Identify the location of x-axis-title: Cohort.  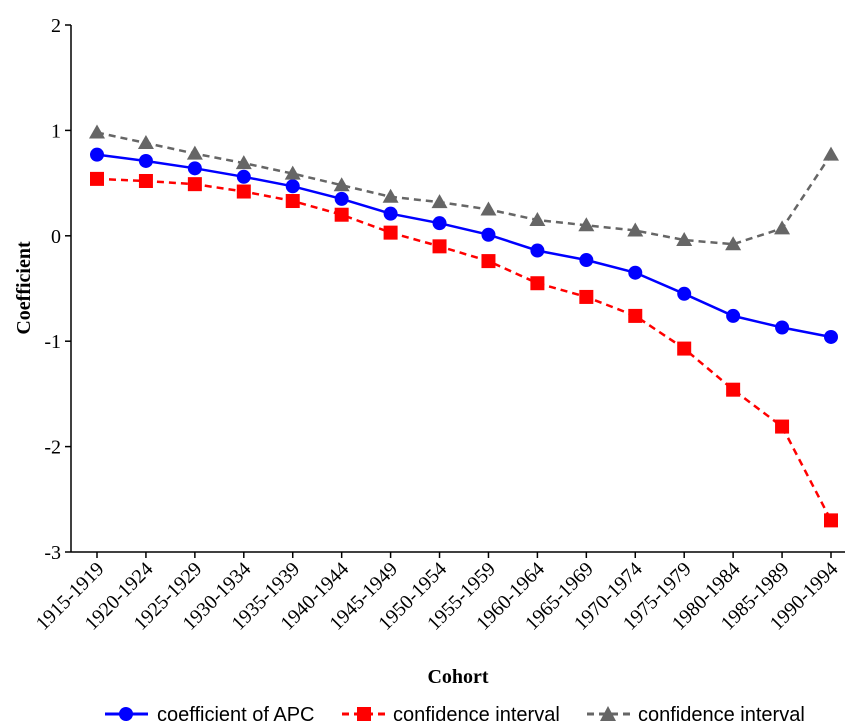
(457, 677).